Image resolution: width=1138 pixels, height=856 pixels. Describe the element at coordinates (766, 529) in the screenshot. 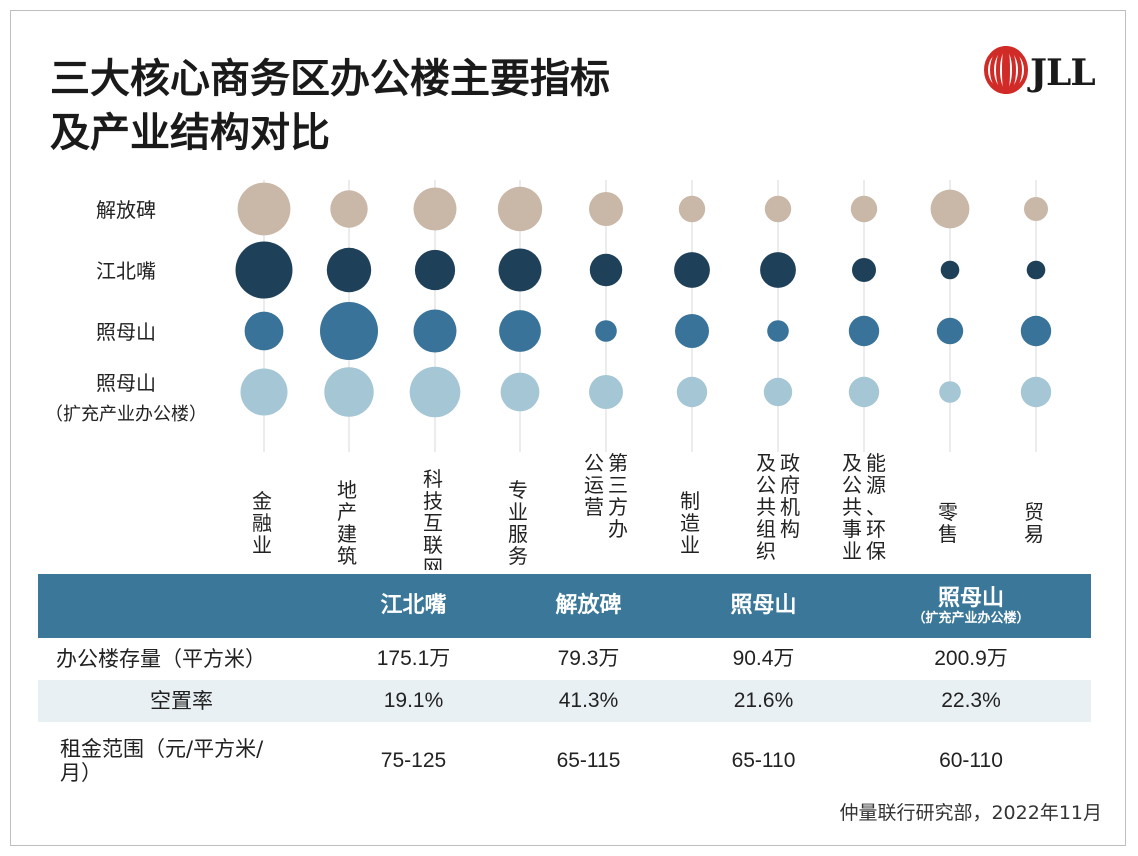

I see `column-label-char: 组` at that location.